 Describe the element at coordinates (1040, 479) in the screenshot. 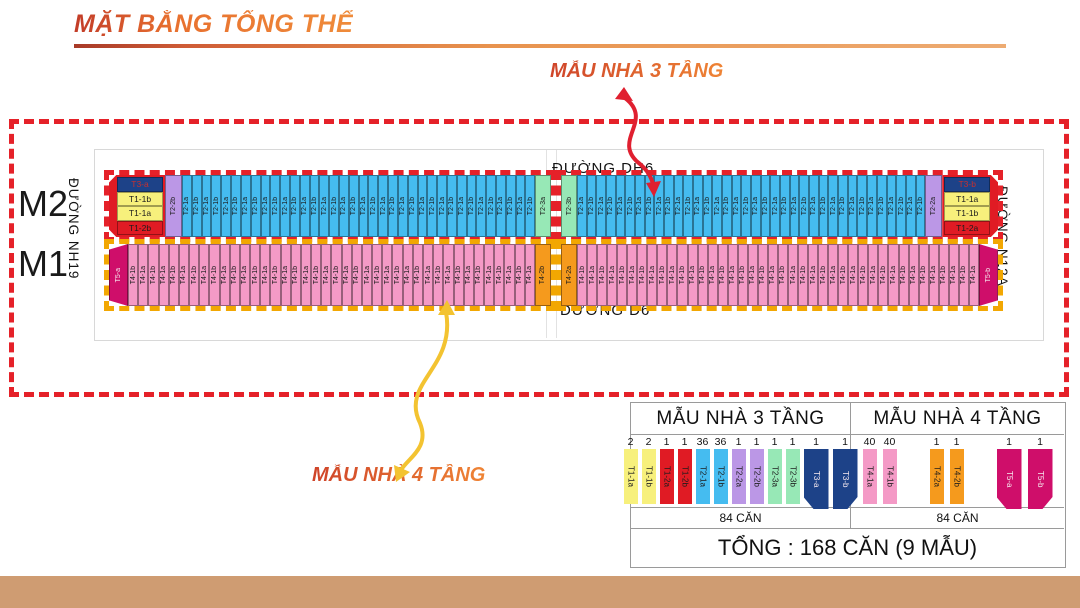

I see `legend-swatch: T5-b` at that location.